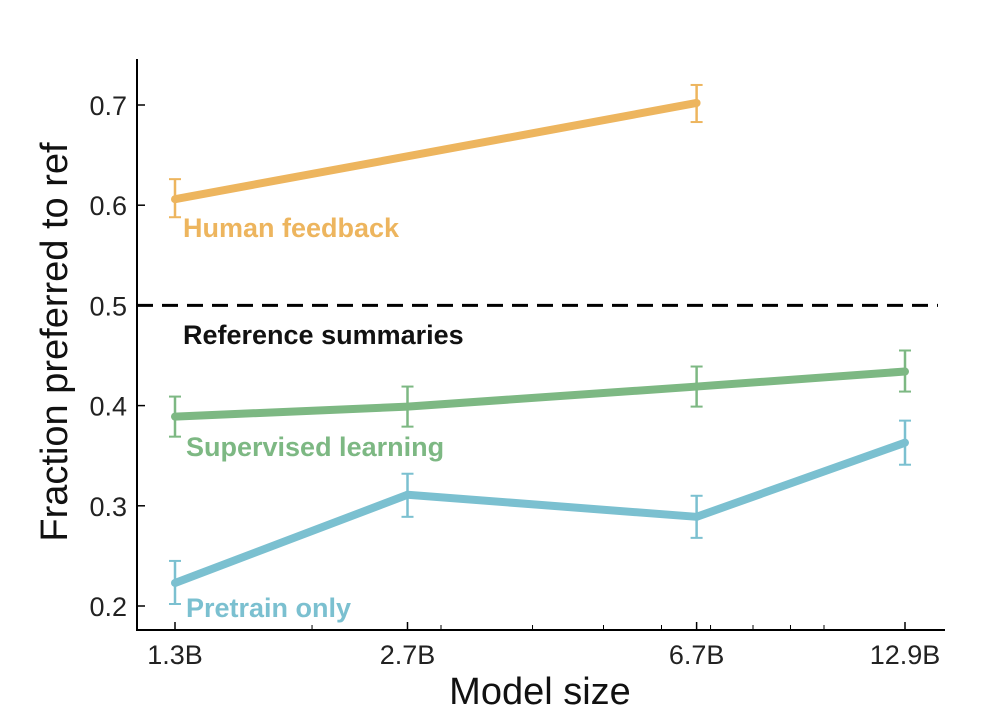 Image resolution: width=1000 pixels, height=725 pixels. I want to click on x-tick-label: 12.9B, so click(905, 655).